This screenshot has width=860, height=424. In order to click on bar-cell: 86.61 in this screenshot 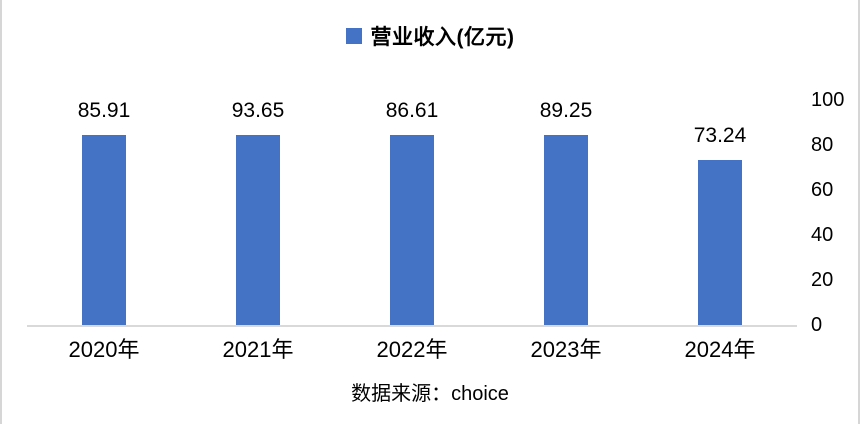, I will do `click(412, 212)`.